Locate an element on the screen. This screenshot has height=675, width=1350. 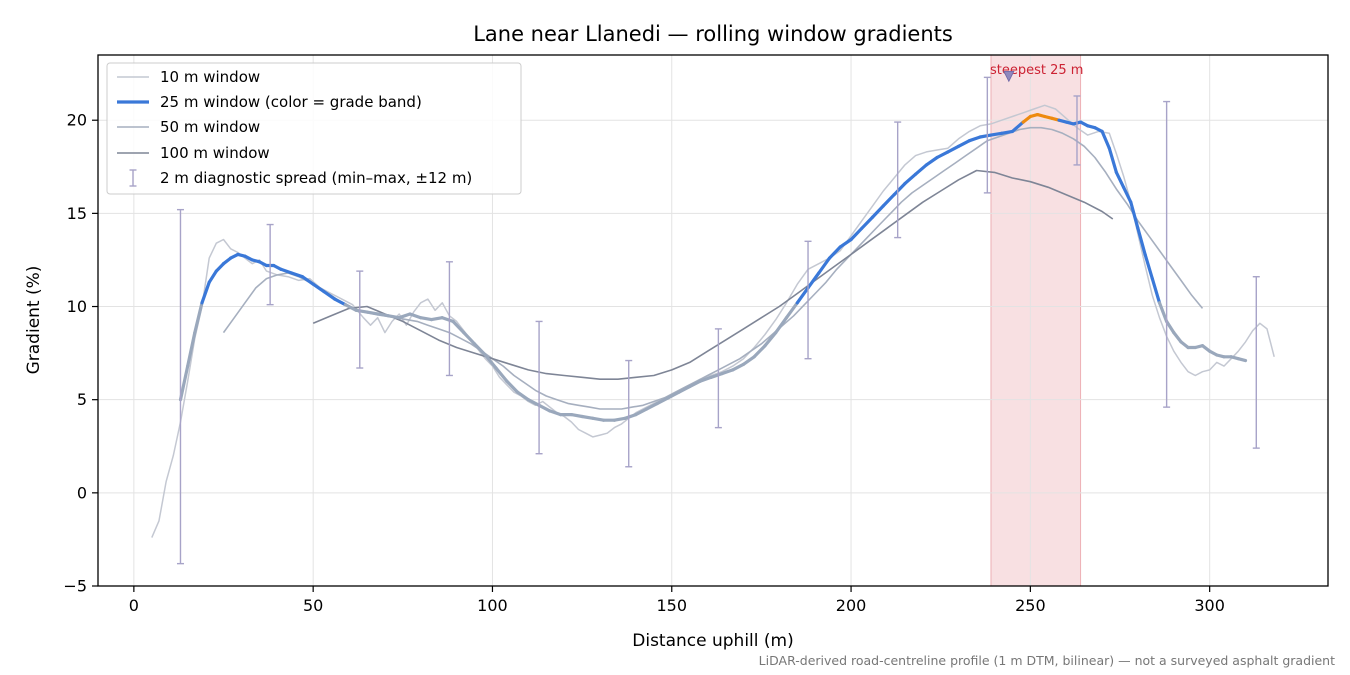
x-axis-label: Distance uphill (m) is located at coordinates (712, 641).